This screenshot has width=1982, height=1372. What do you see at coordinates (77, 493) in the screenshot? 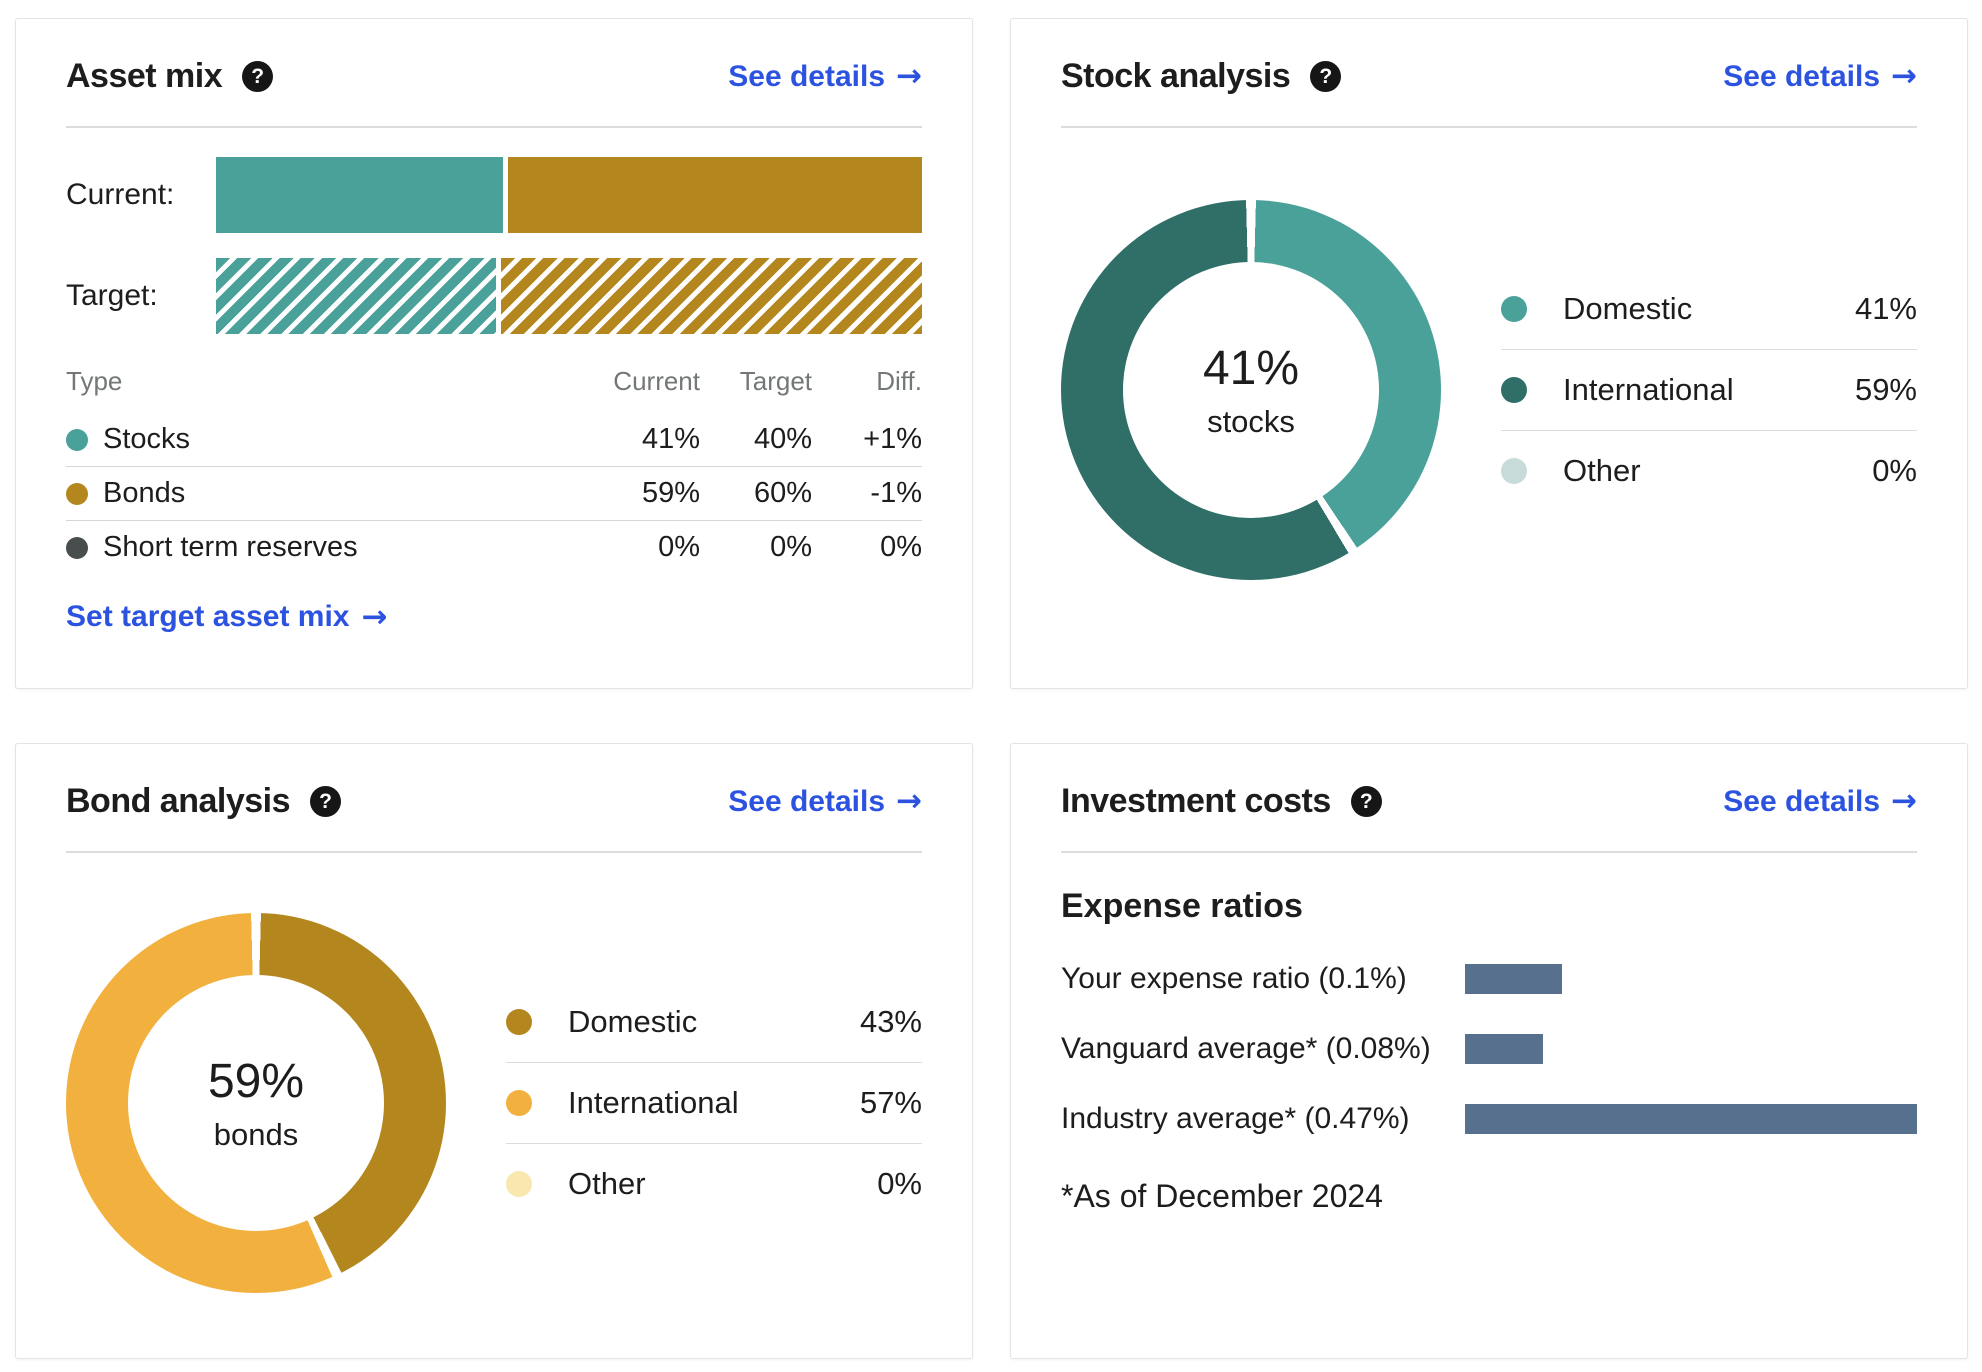
I see `bonds-dot` at bounding box center [77, 493].